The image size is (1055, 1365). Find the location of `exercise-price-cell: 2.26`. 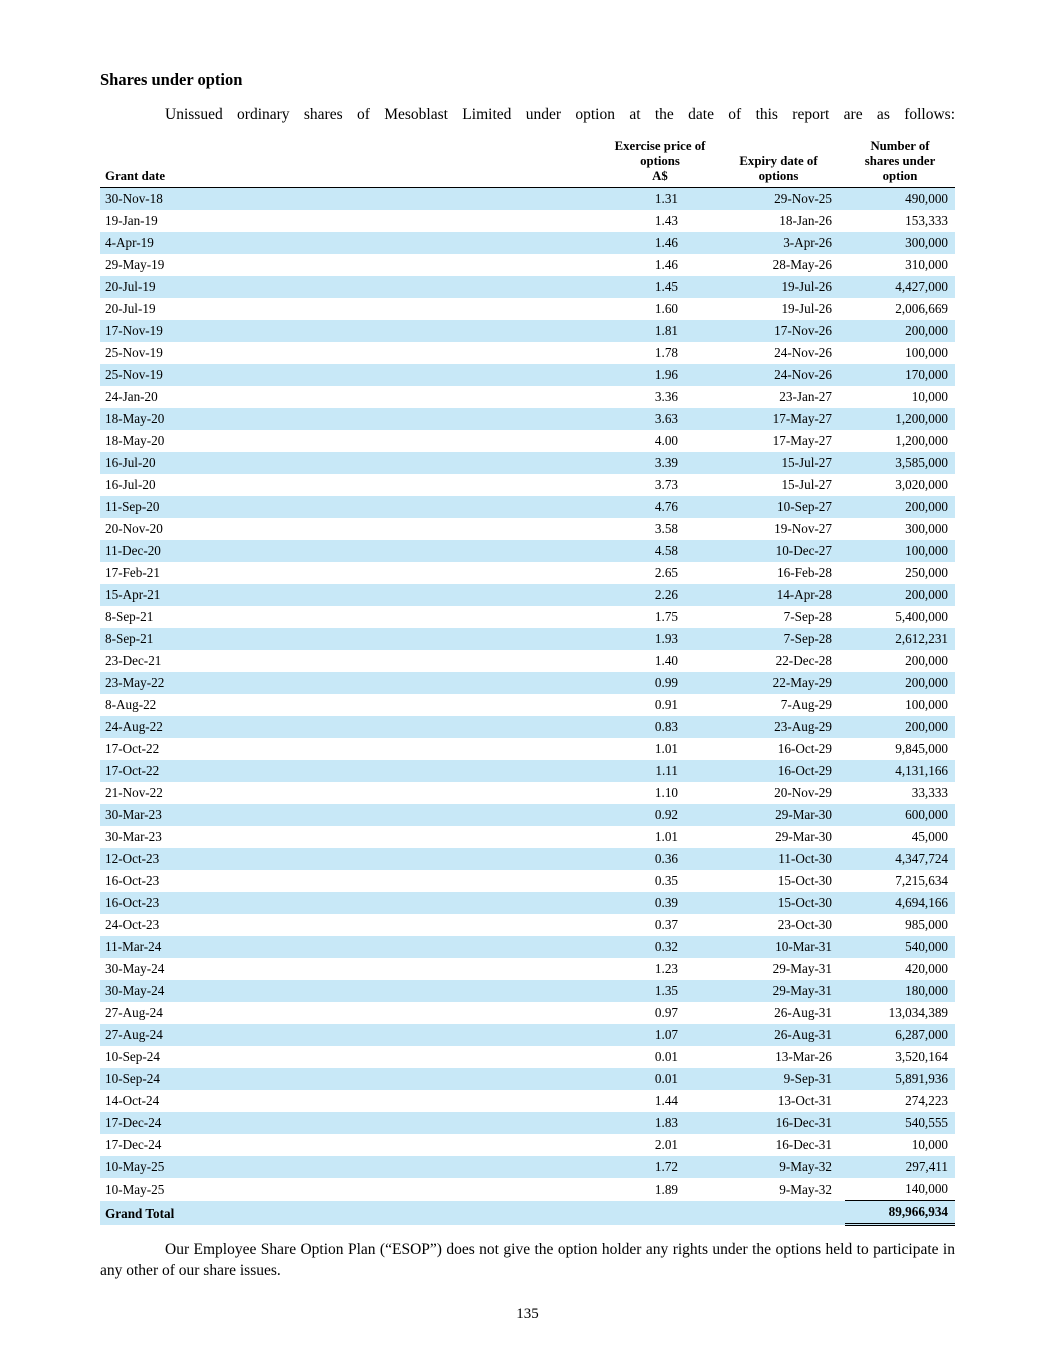

exercise-price-cell: 2.26 is located at coordinates (660, 595).